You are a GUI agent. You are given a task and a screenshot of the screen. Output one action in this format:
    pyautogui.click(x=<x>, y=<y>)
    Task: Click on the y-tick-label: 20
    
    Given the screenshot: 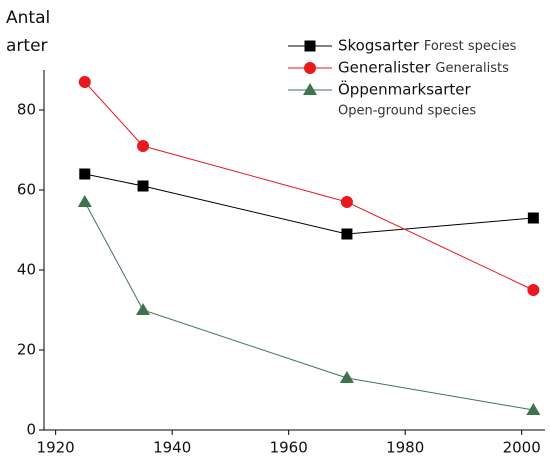 What is the action you would take?
    pyautogui.click(x=26, y=350)
    